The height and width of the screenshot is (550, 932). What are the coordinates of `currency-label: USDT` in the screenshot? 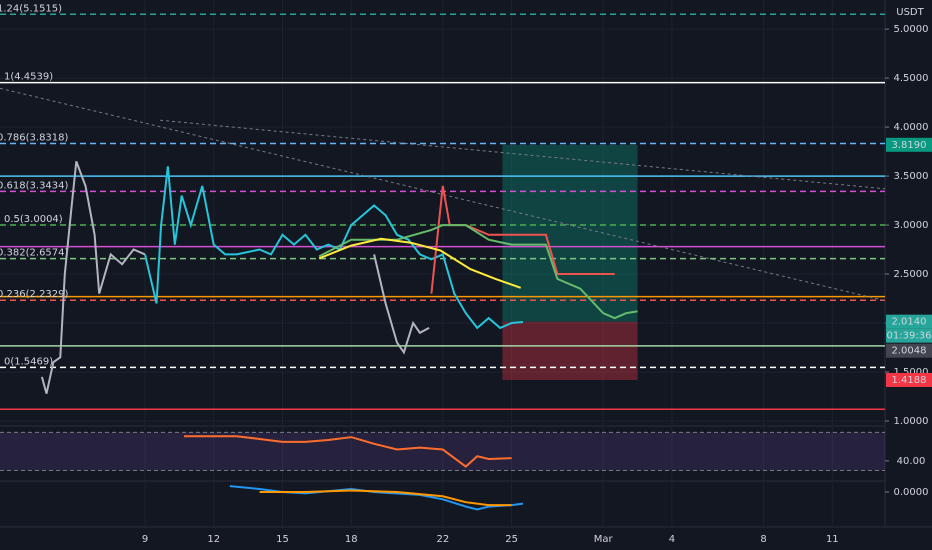 It's located at (910, 12).